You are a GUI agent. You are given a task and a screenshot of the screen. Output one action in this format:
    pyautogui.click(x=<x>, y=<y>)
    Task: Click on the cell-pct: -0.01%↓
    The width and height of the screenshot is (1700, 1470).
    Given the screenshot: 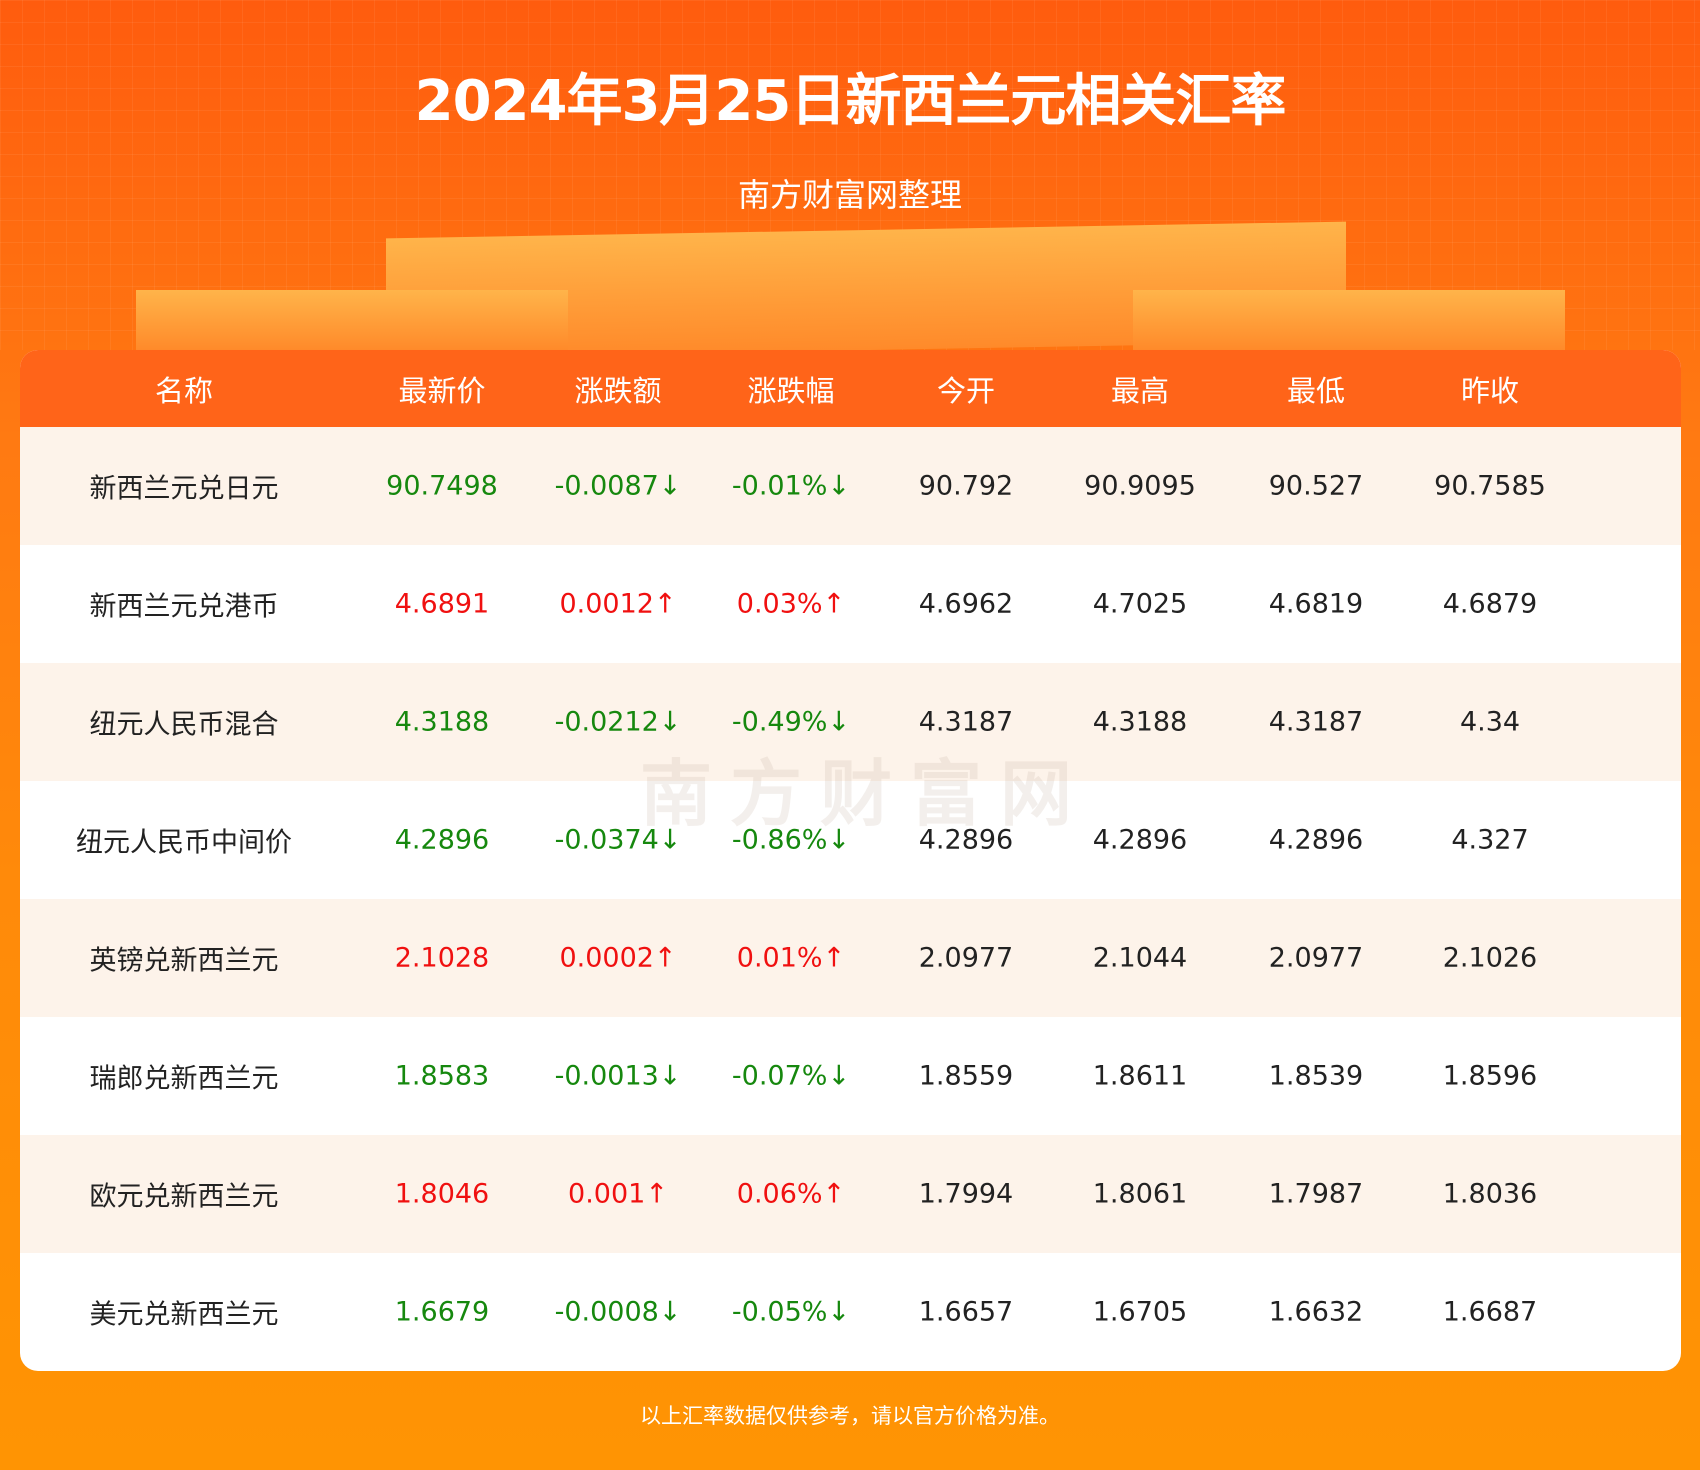 What is the action you would take?
    pyautogui.click(x=791, y=486)
    